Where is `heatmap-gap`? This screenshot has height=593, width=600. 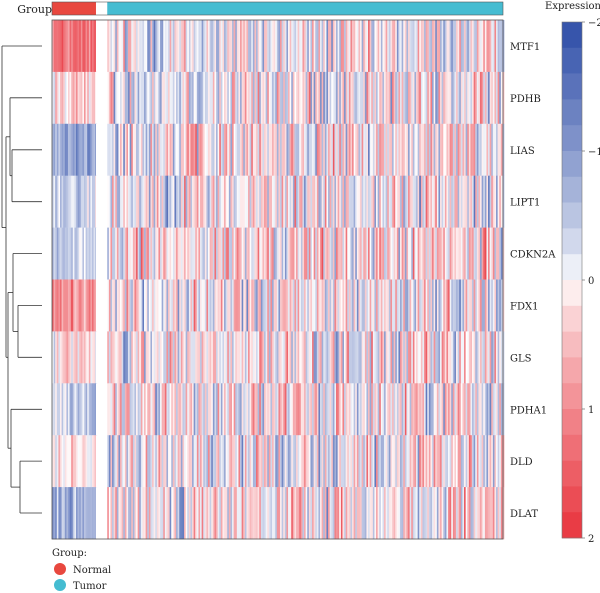 heatmap-gap is located at coordinates (101, 357).